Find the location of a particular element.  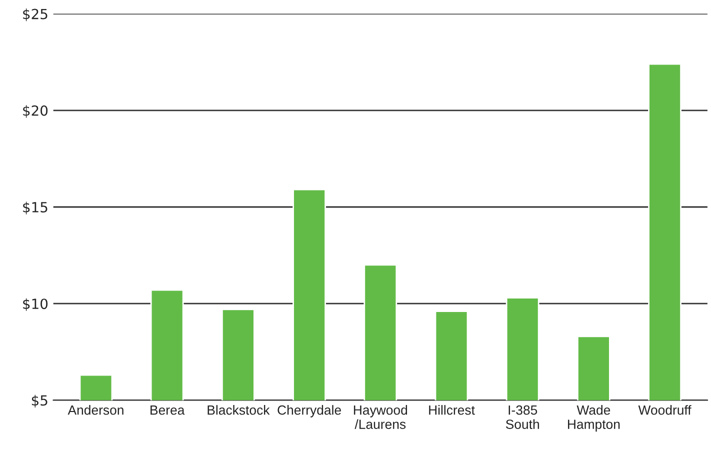

x-tick-label: Anderson is located at coordinates (96, 410).